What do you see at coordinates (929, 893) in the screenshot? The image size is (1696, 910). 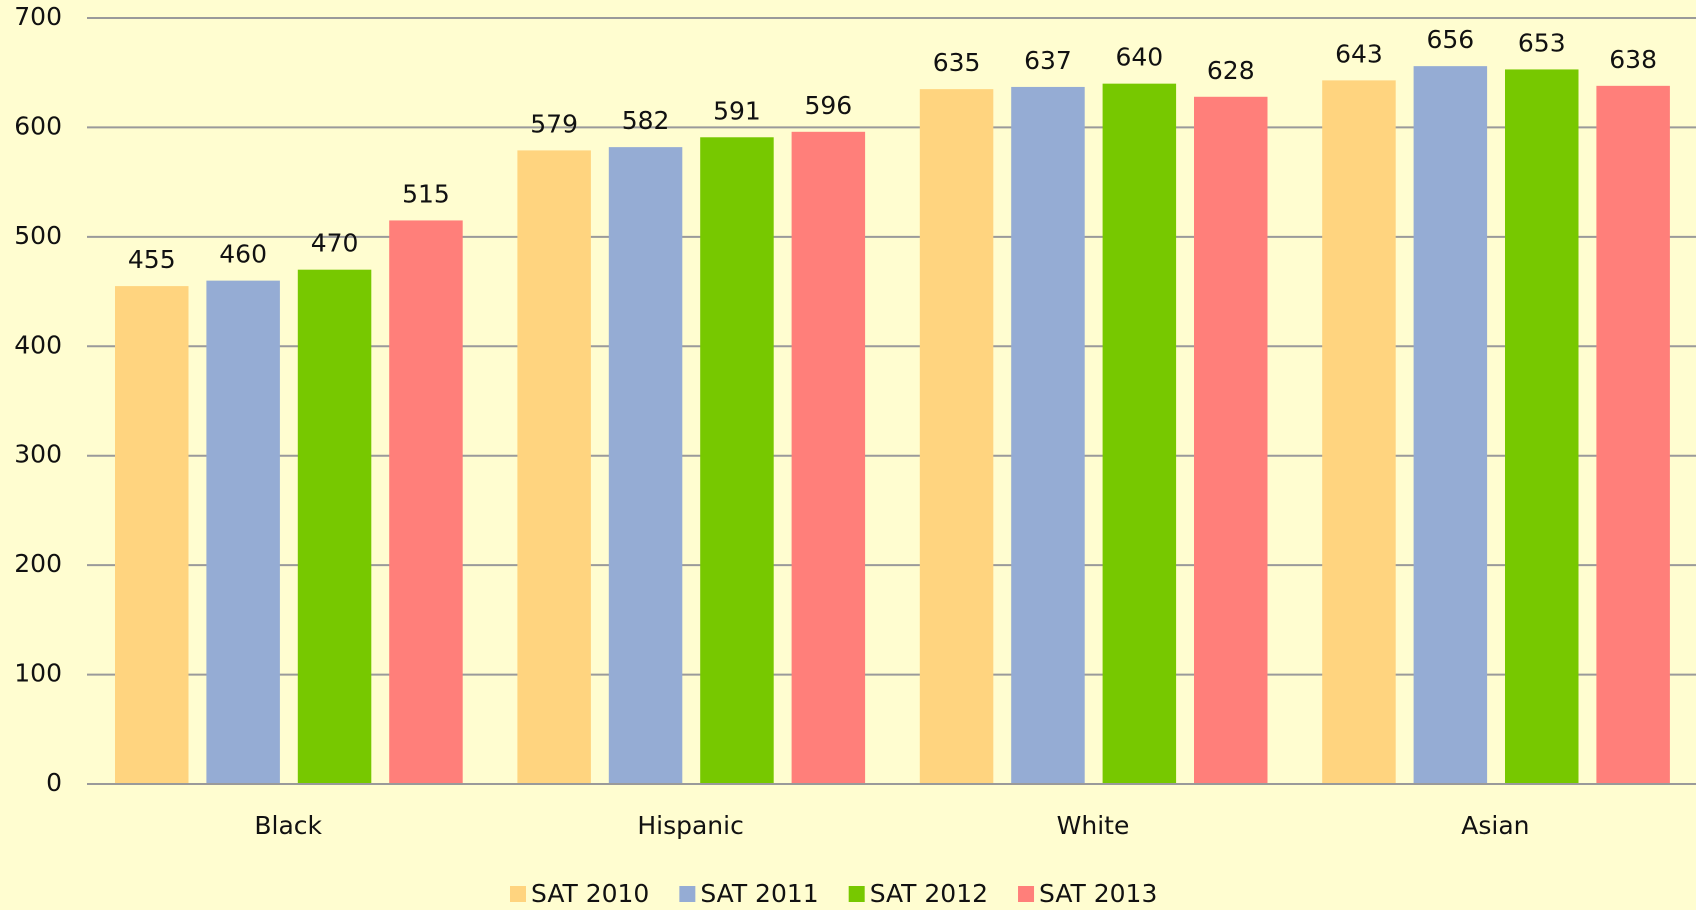 I see `legend-label: SAT 2012` at bounding box center [929, 893].